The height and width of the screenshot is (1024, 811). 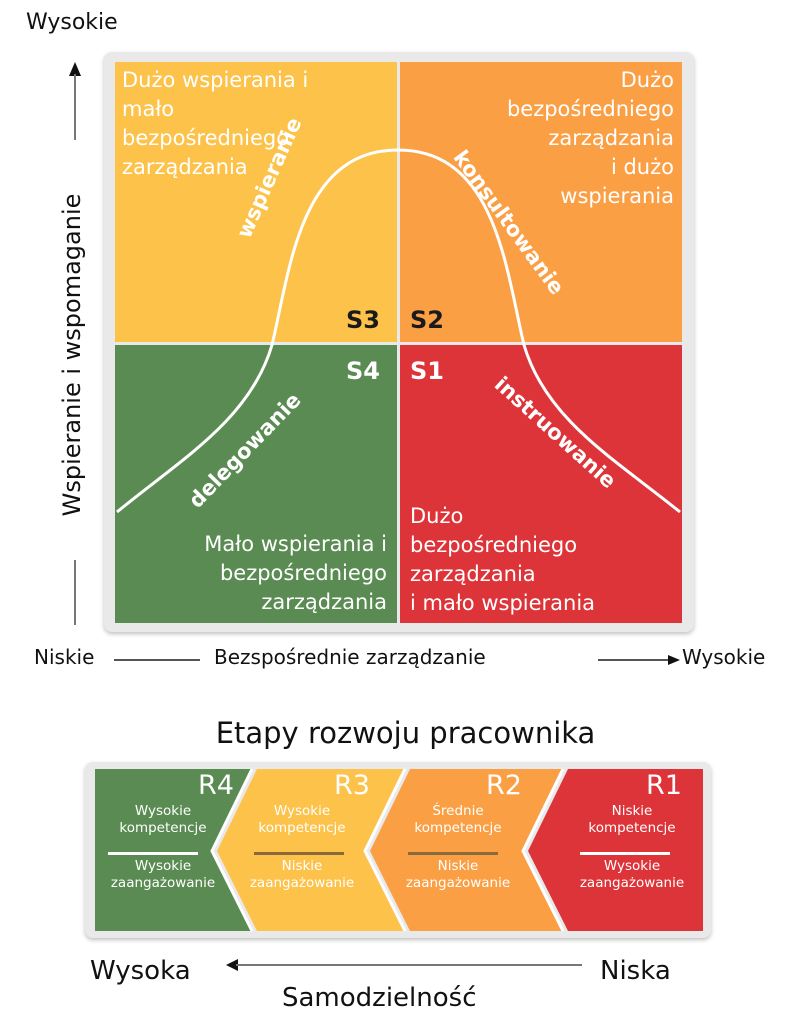 I want to click on stage-code-s1: S1, so click(x=427, y=371).